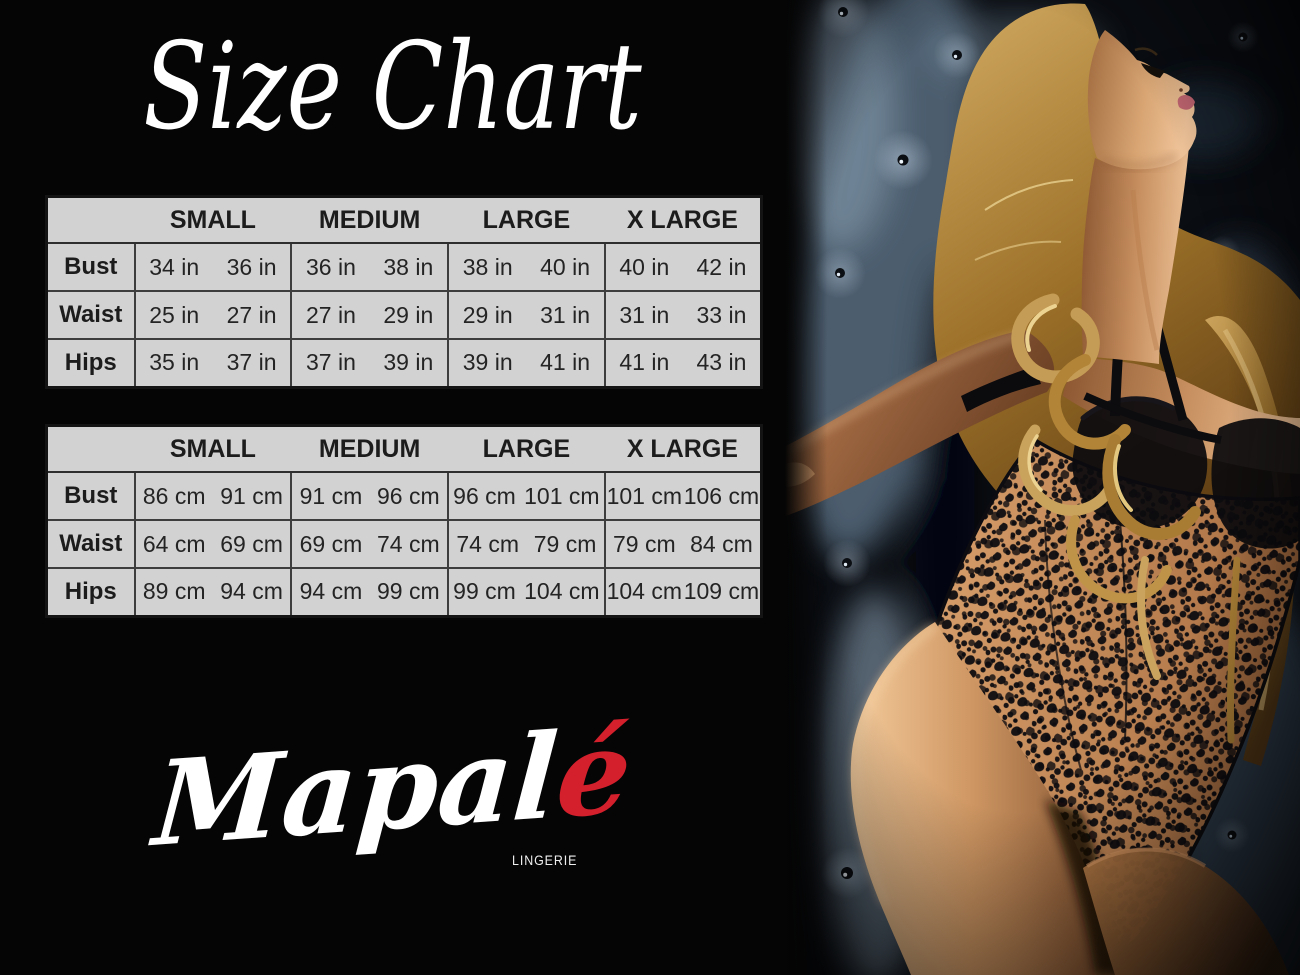 The height and width of the screenshot is (975, 1300). Describe the element at coordinates (594, 773) in the screenshot. I see `brand-name-accent: é` at that location.